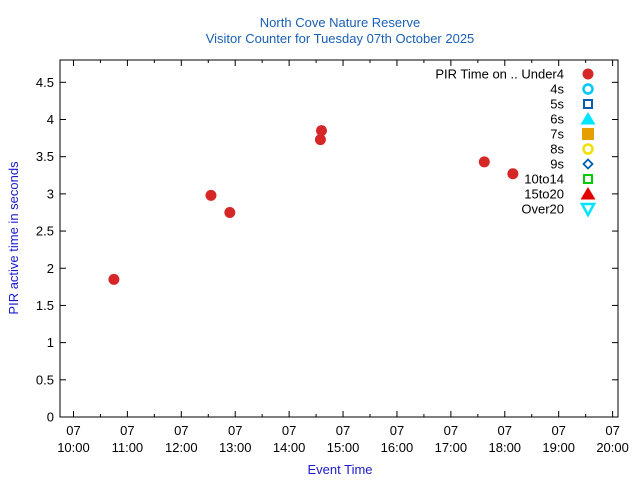 Image resolution: width=640 pixels, height=480 pixels. What do you see at coordinates (557, 119) in the screenshot?
I see `legend-label: 6s` at bounding box center [557, 119].